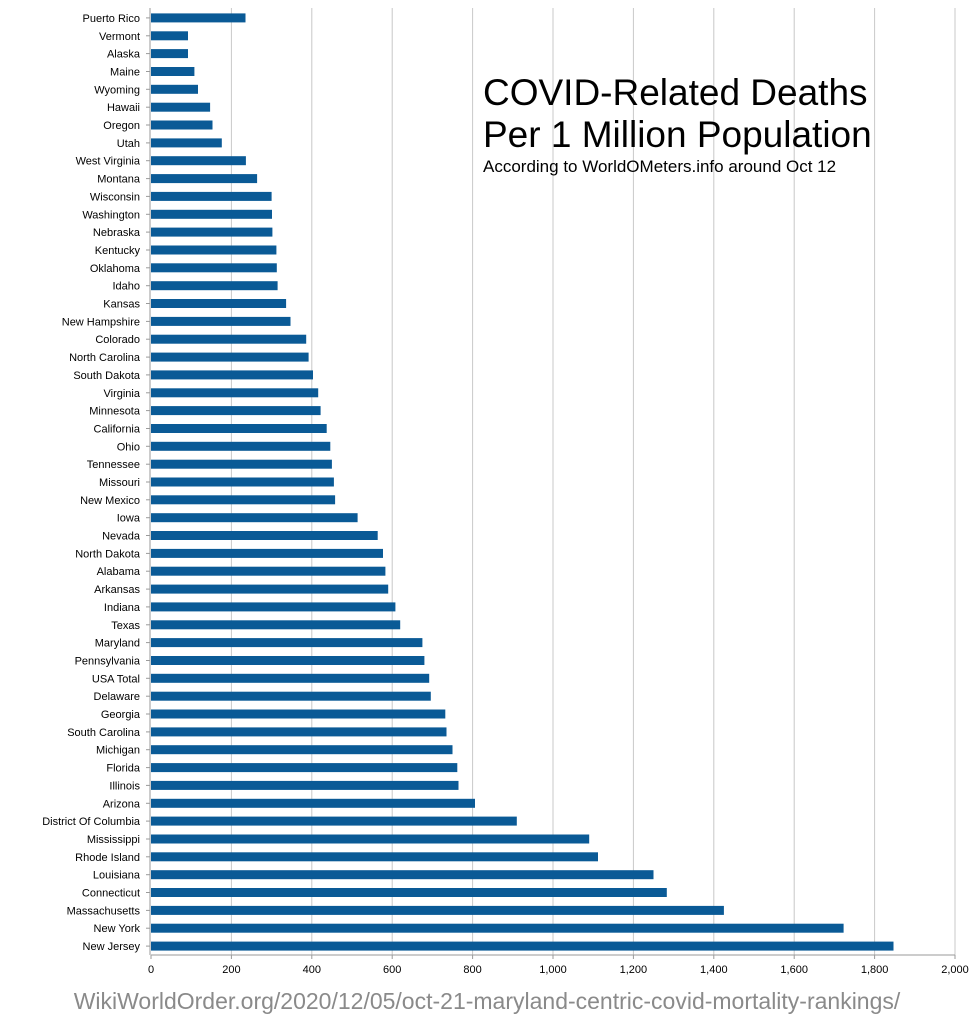  Describe the element at coordinates (104, 911) in the screenshot. I see `category-label: Massachusetts` at that location.